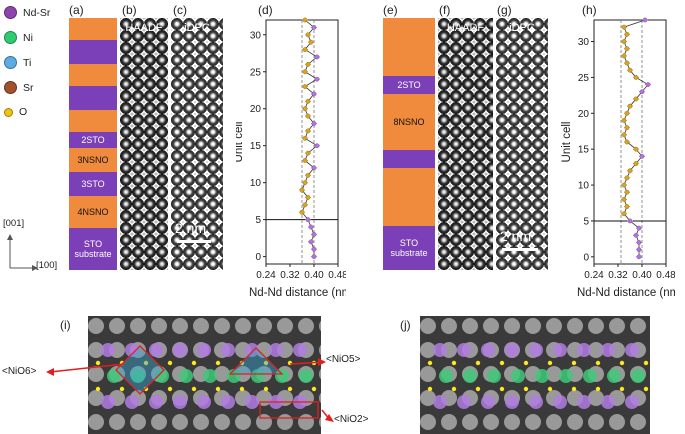  Describe the element at coordinates (409, 159) in the screenshot. I see `layer-sto` at that location.